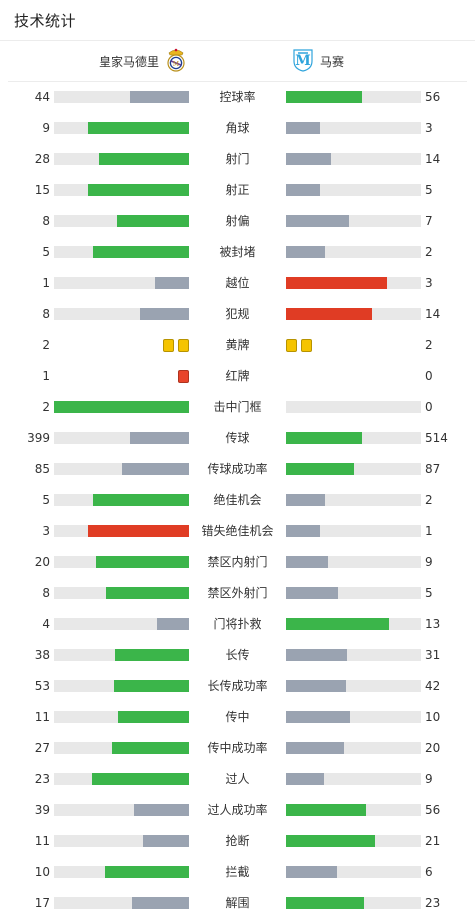  I want to click on home-stat-value: 10, so click(42, 872).